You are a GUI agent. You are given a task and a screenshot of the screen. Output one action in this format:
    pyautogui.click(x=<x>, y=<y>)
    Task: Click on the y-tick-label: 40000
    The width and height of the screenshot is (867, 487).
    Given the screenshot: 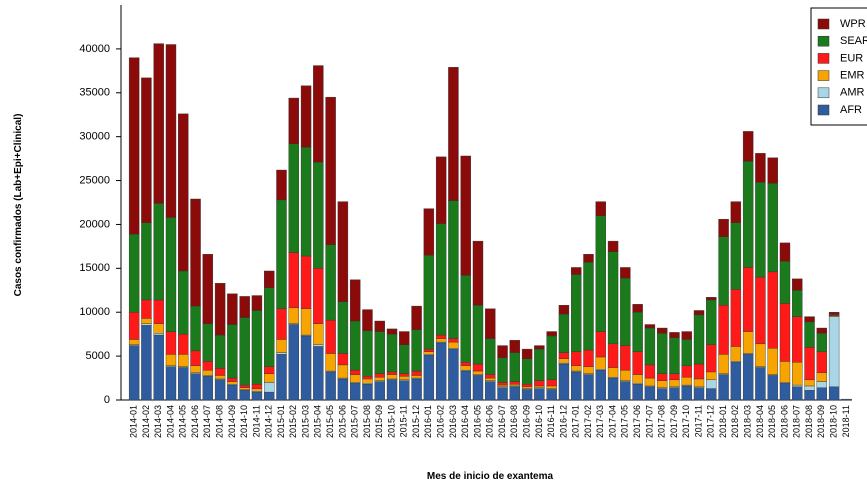 What is the action you would take?
    pyautogui.click(x=94, y=49)
    